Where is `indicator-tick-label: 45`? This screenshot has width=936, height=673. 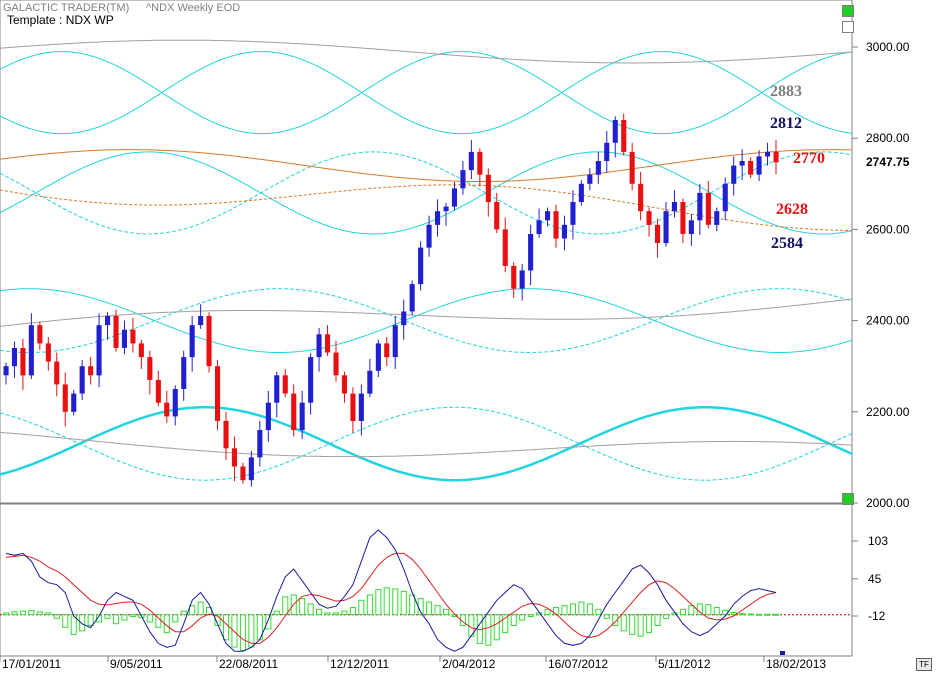
indicator-tick-label: 45 is located at coordinates (875, 579).